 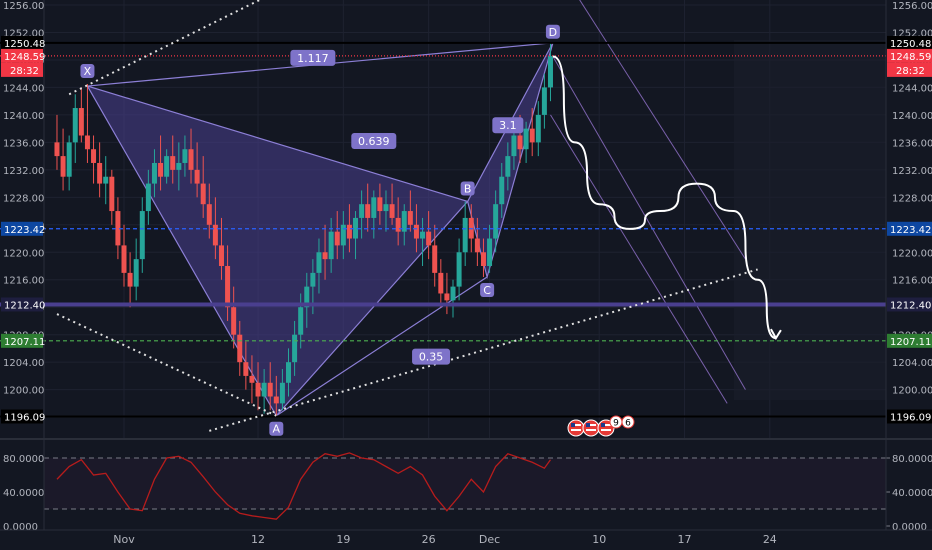 What do you see at coordinates (909, 527) in the screenshot?
I see `rsi-axis-label-right: 0.0000` at bounding box center [909, 527].